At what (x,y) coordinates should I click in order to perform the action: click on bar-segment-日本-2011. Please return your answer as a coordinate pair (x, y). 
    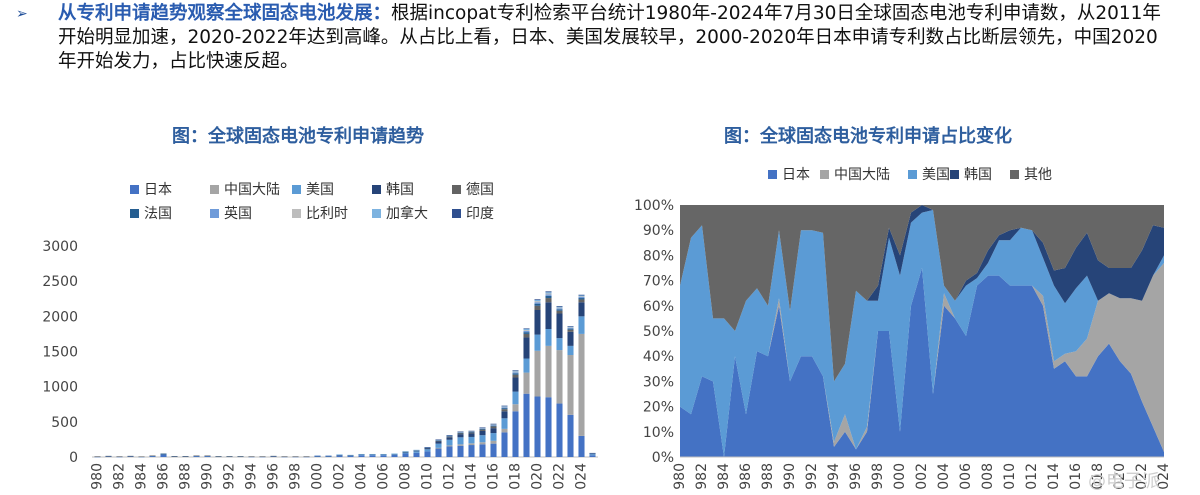
    Looking at the image, I should click on (438, 452).